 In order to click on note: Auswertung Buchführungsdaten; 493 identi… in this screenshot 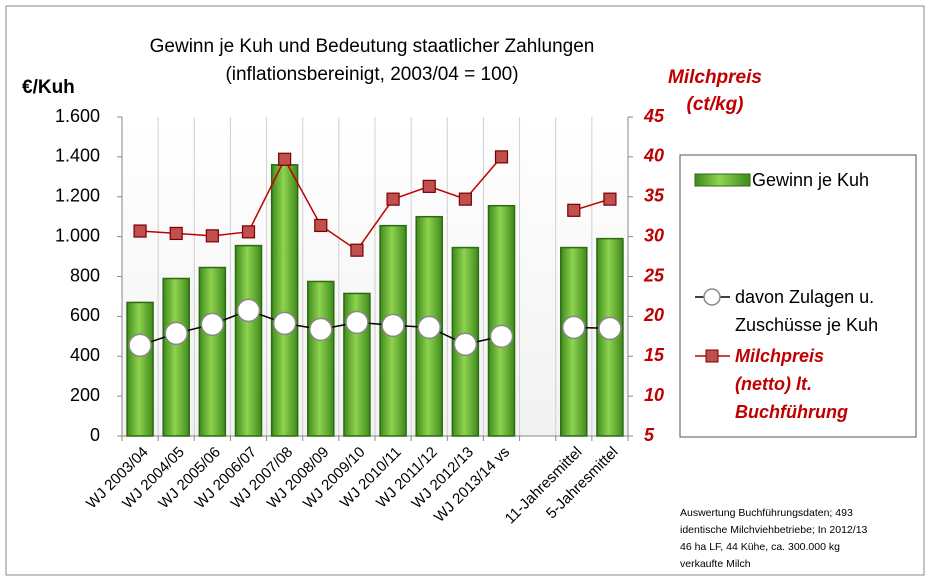, I will do `click(774, 538)`.